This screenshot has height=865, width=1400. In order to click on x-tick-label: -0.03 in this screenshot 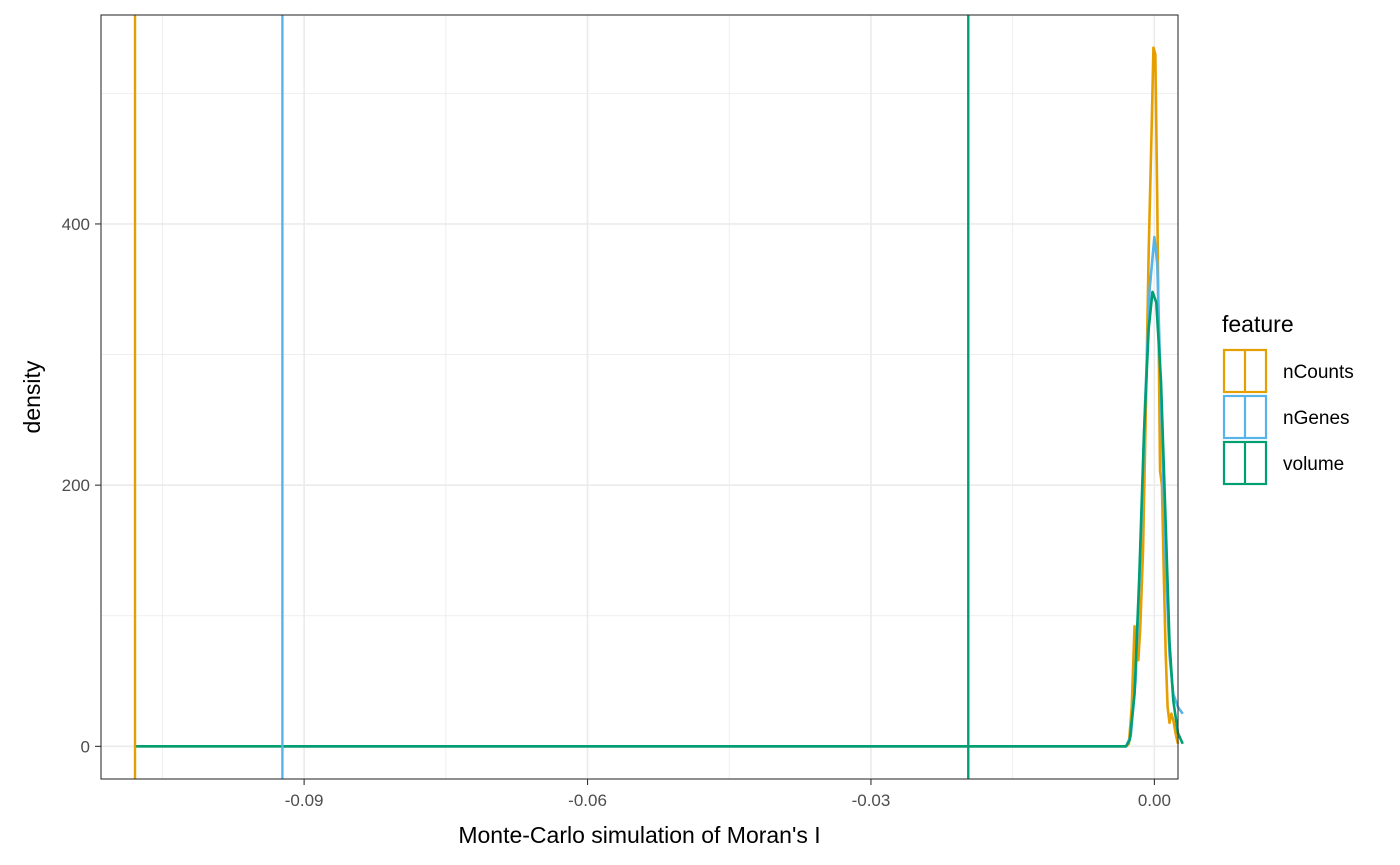, I will do `click(871, 800)`.